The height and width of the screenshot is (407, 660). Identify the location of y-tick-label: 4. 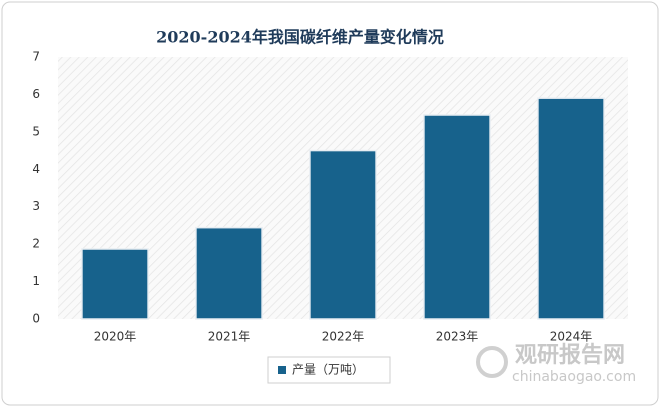
(36, 169).